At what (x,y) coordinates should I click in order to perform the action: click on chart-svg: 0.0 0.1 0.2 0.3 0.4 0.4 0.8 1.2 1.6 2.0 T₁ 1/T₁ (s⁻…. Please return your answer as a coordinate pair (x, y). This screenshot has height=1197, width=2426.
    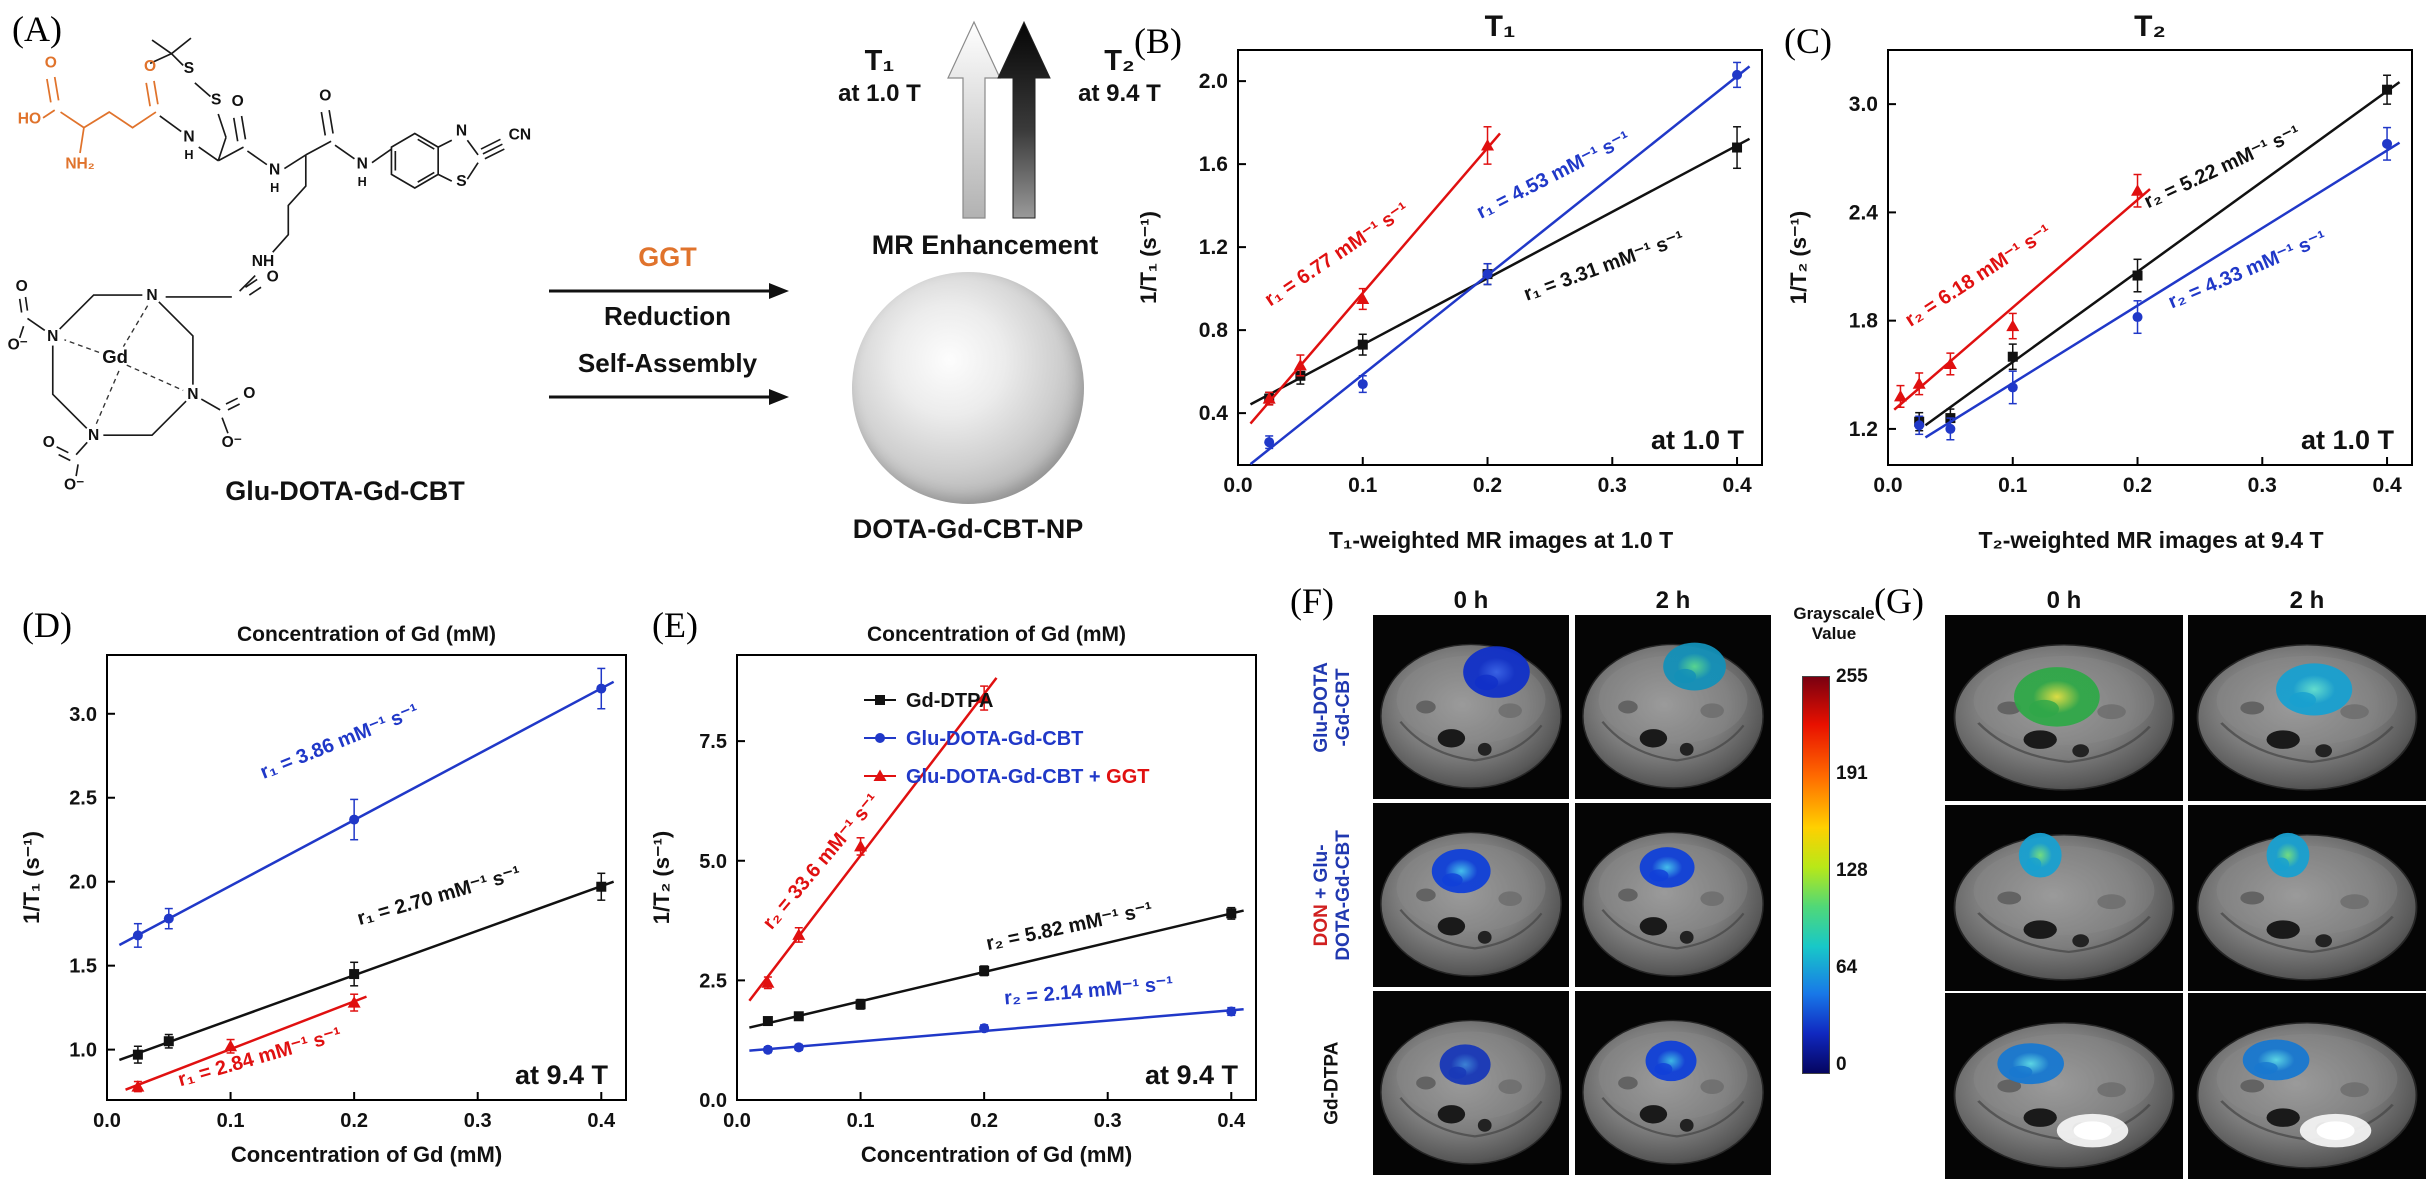
    Looking at the image, I should click on (1449, 253).